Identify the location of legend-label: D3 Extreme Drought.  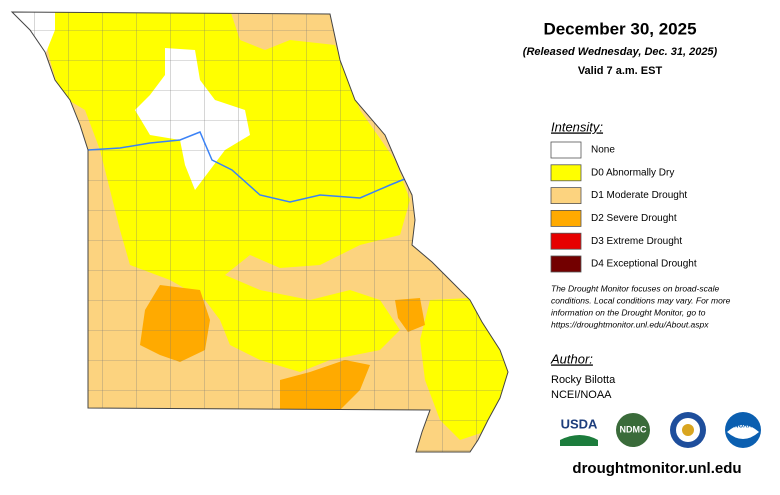
(636, 241).